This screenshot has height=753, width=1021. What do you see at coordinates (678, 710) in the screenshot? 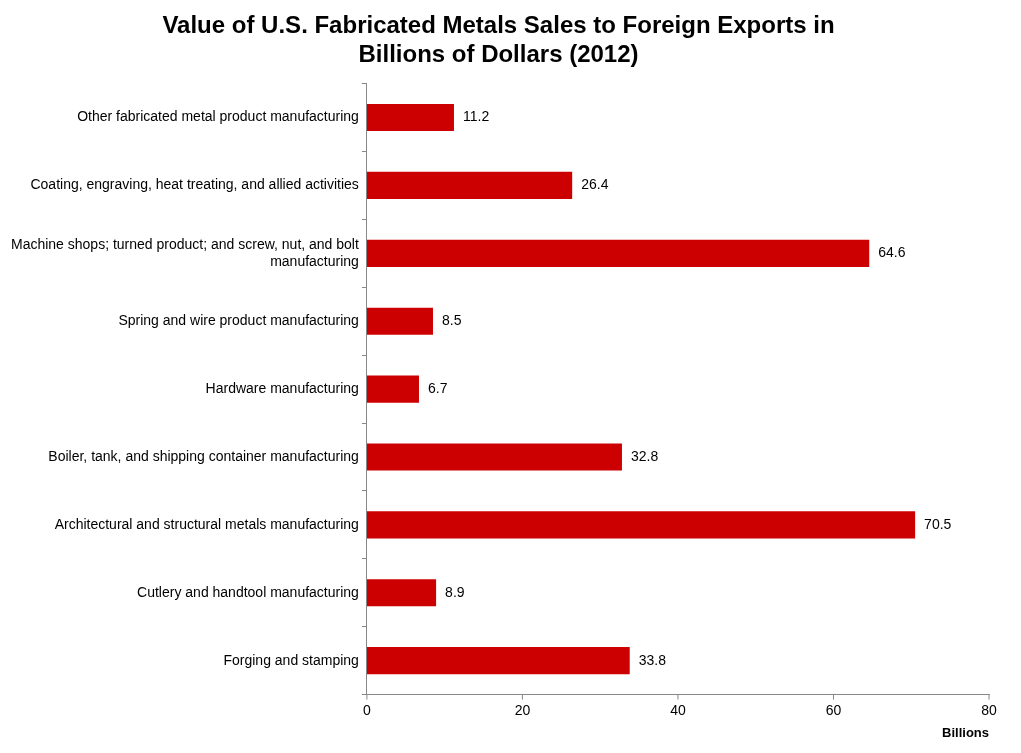
I see `x-tick-label: 40` at bounding box center [678, 710].